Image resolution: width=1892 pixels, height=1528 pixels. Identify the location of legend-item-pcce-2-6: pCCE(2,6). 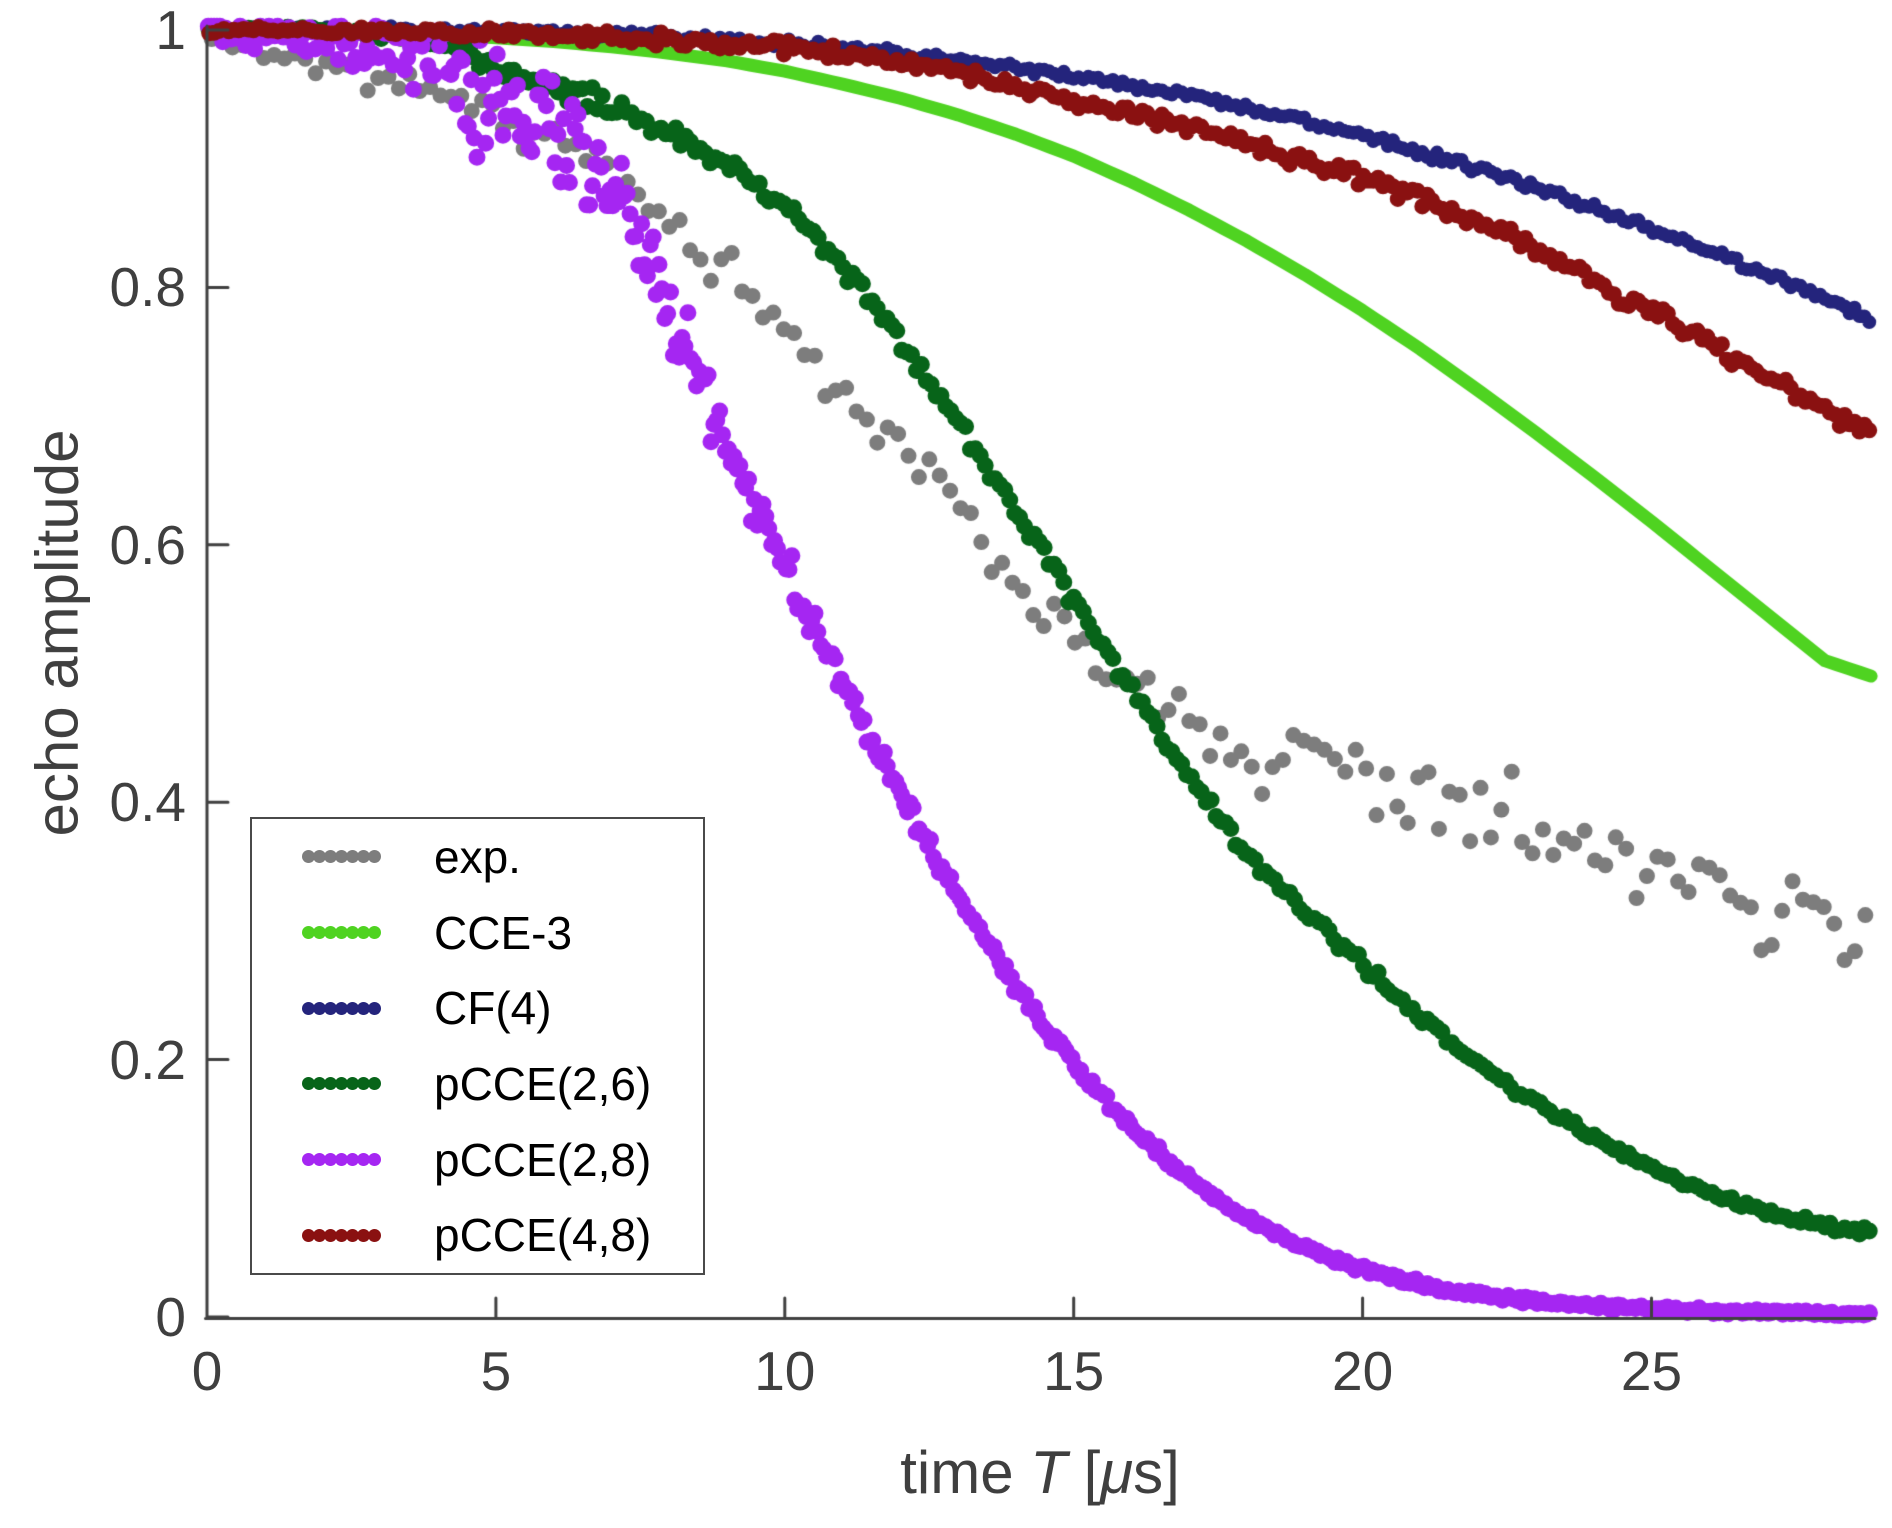
(477, 1084).